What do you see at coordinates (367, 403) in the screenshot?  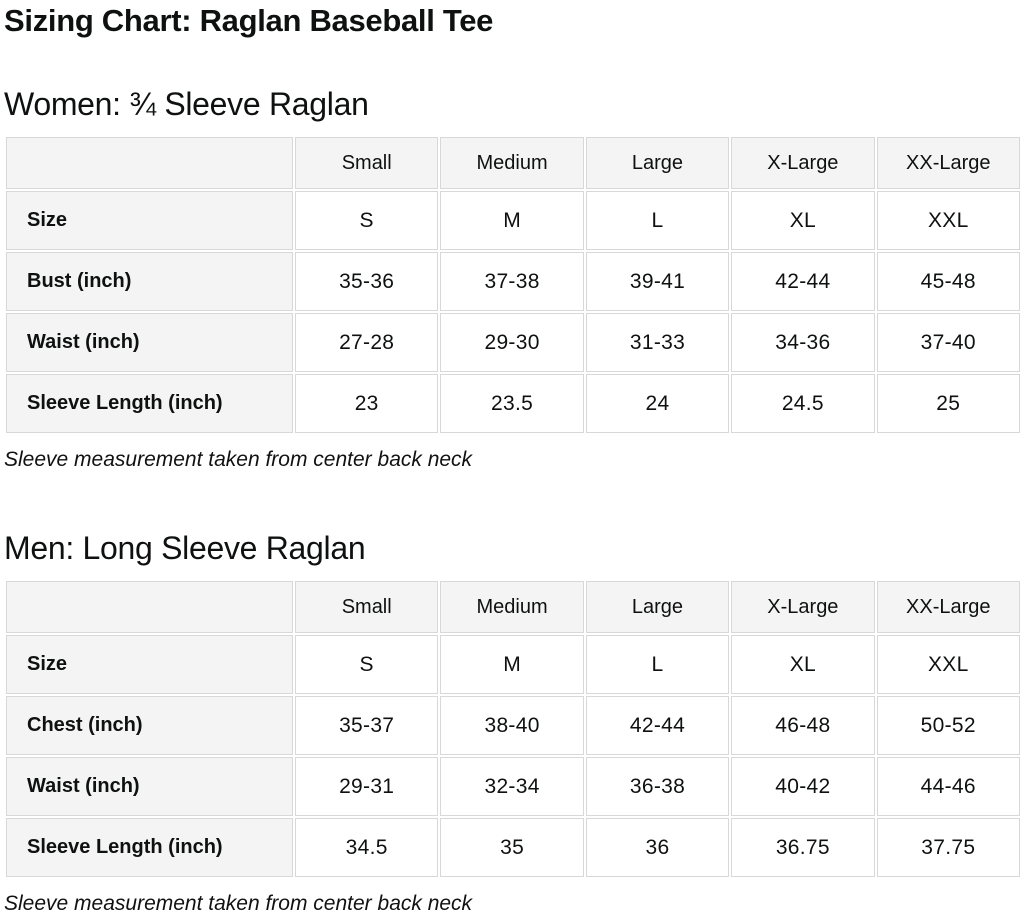 I see `table-cell: 23` at bounding box center [367, 403].